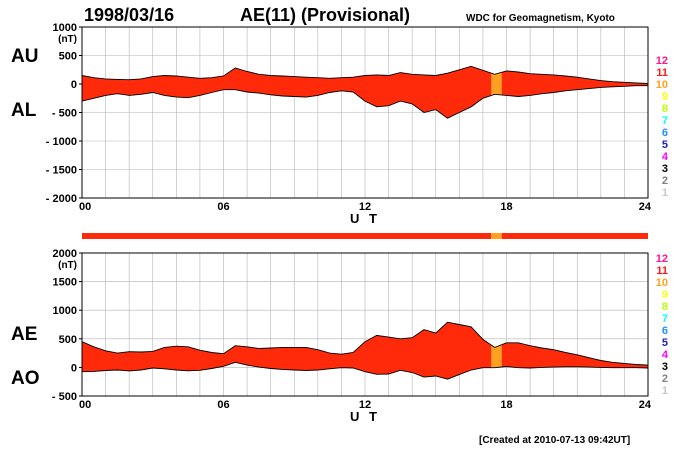 The width and height of the screenshot is (700, 450). What do you see at coordinates (365, 74) in the screenshot?
I see `series-line-au` at bounding box center [365, 74].